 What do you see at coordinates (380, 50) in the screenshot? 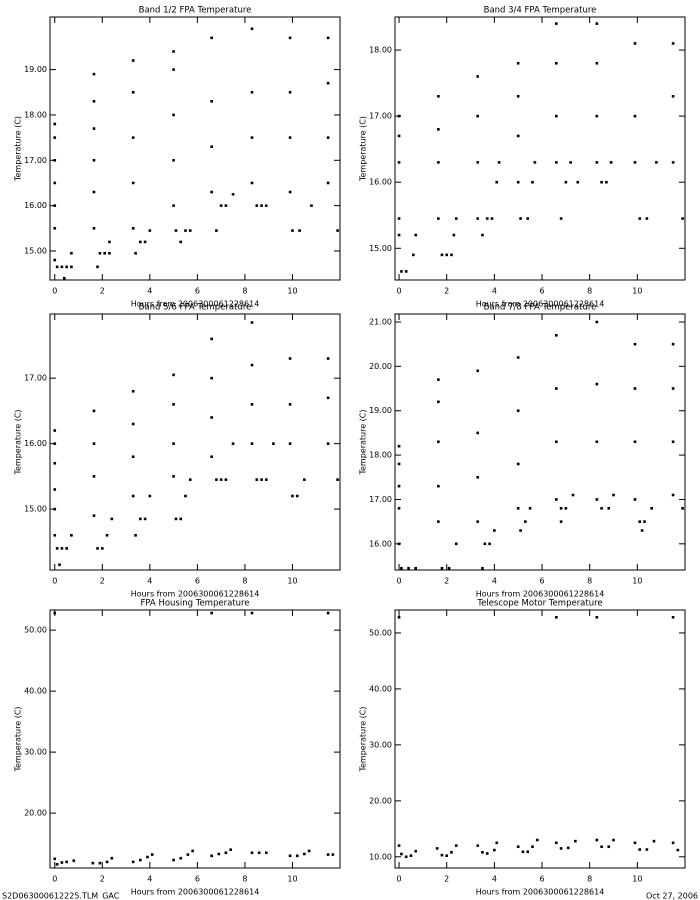
I see `y-tick-label: 18.00` at bounding box center [380, 50].